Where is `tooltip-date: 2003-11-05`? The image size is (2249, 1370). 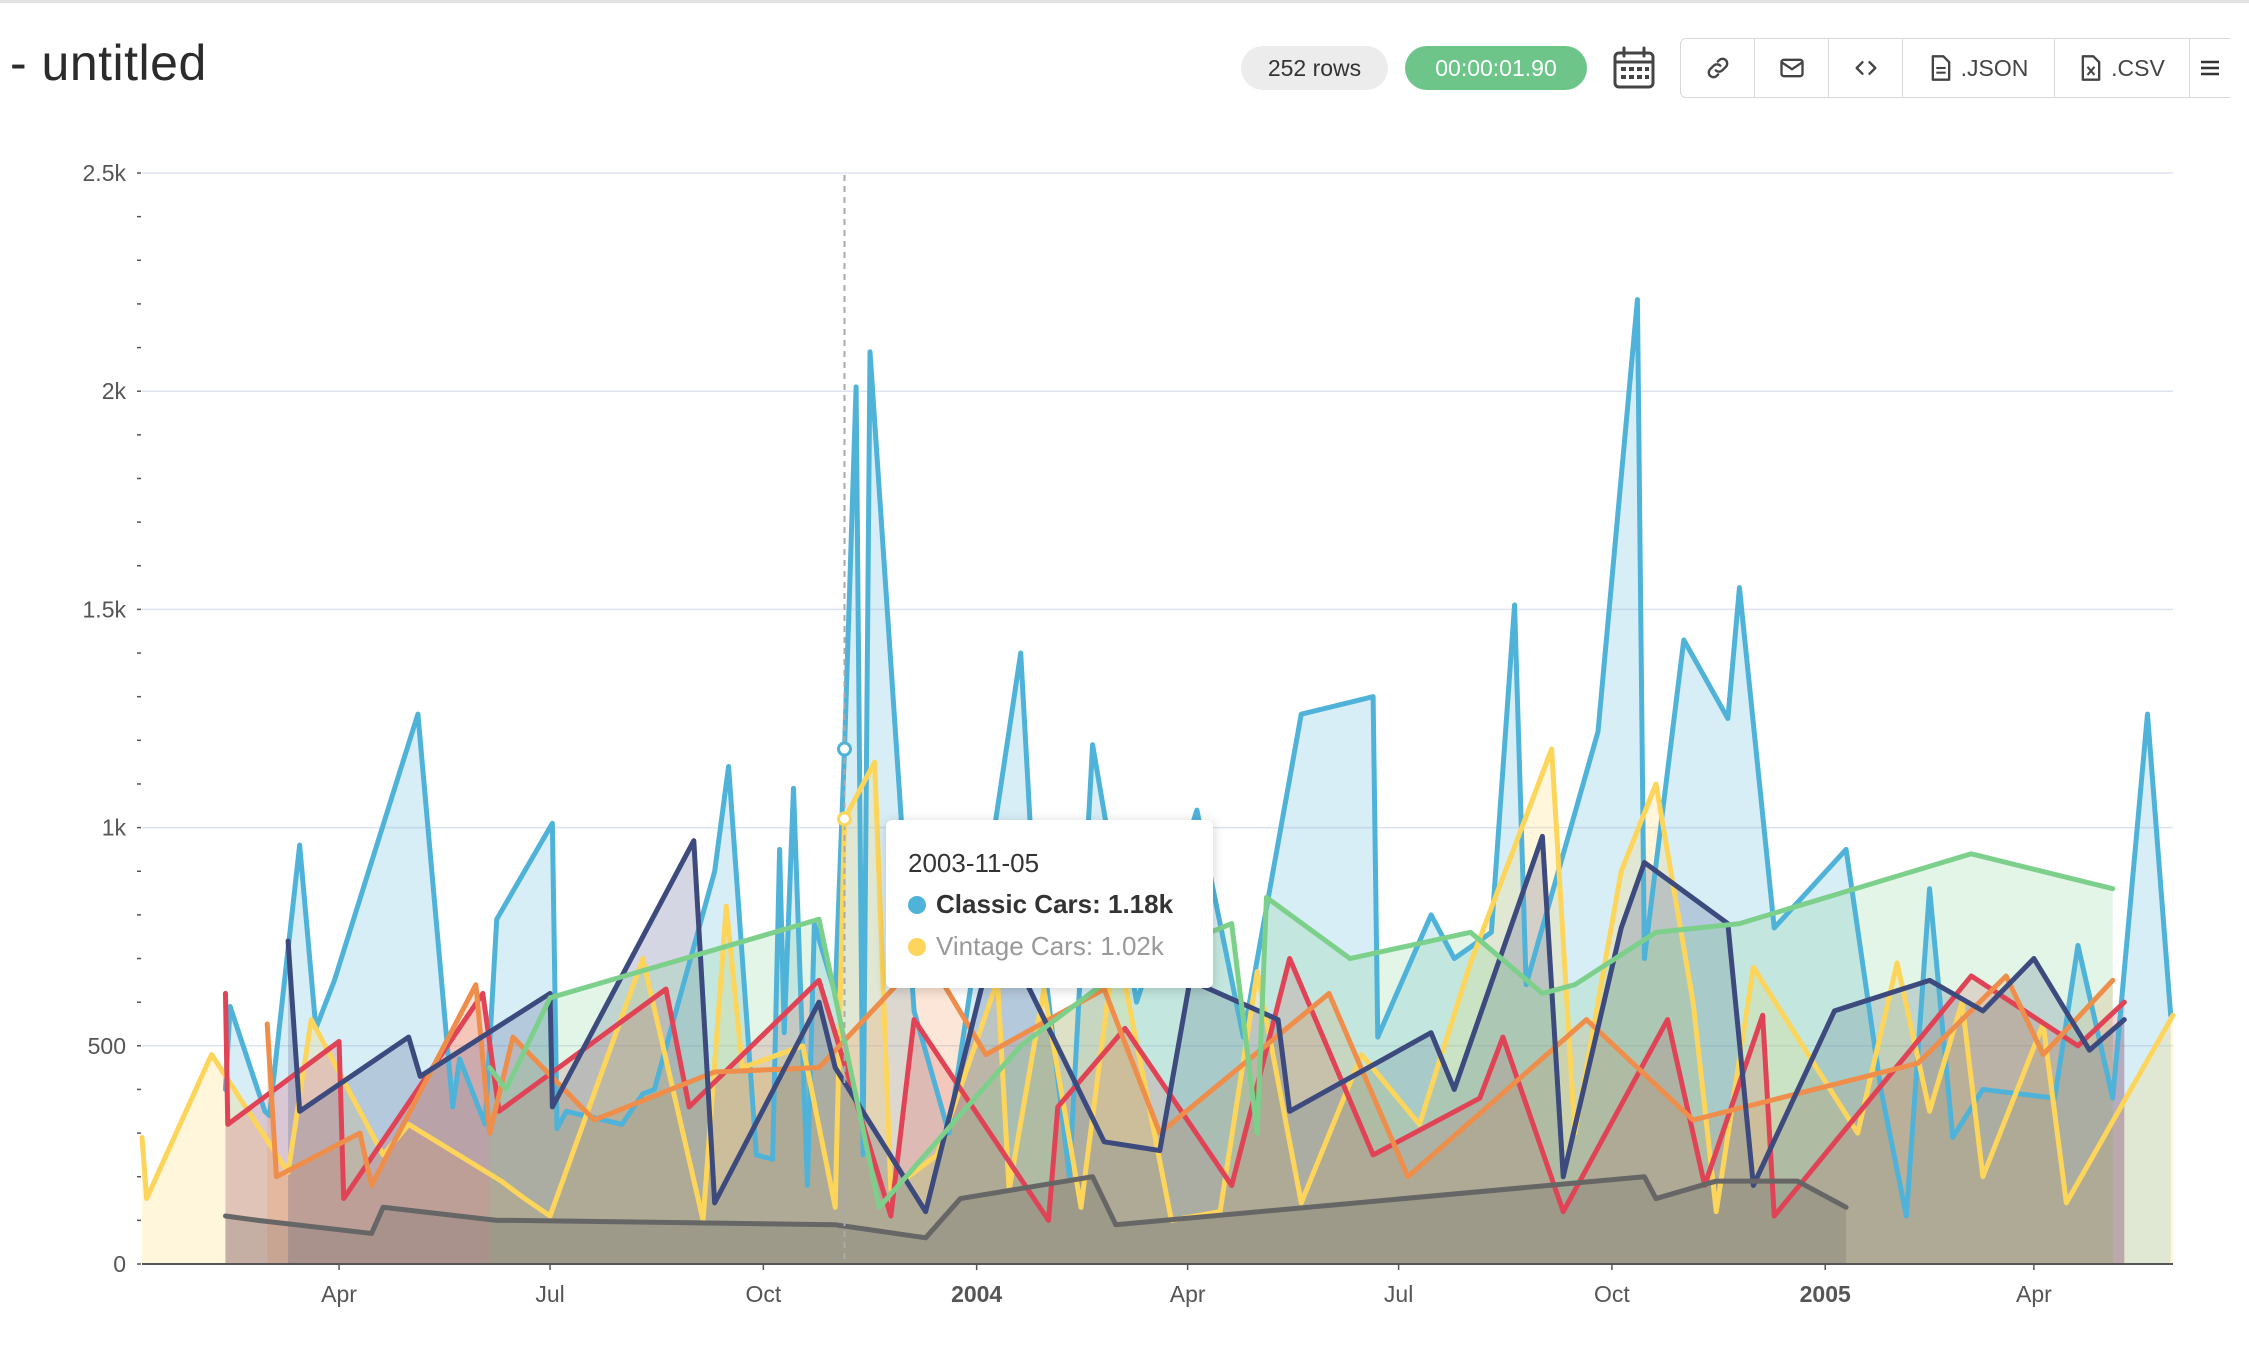 tooltip-date: 2003-11-05 is located at coordinates (974, 863).